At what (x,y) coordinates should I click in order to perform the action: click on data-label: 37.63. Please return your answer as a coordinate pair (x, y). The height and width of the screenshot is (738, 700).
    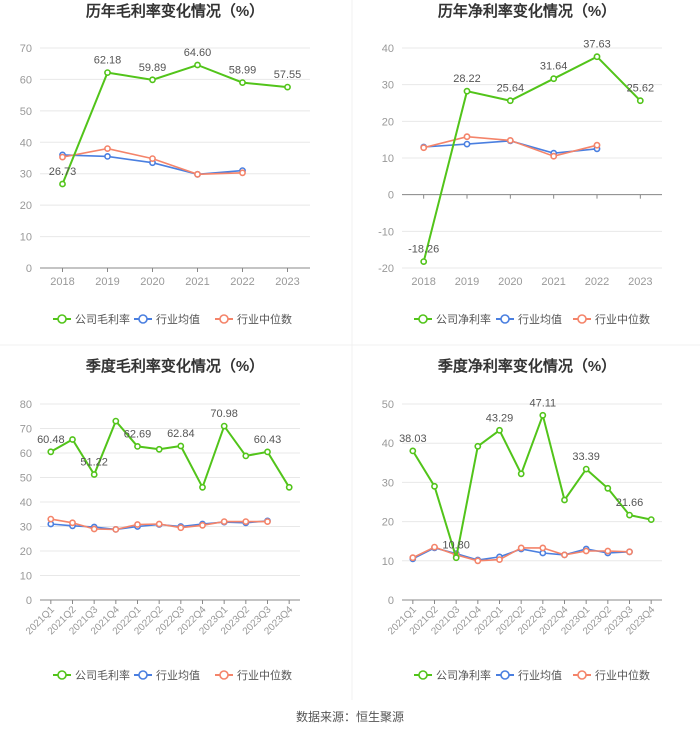
    Looking at the image, I should click on (597, 45).